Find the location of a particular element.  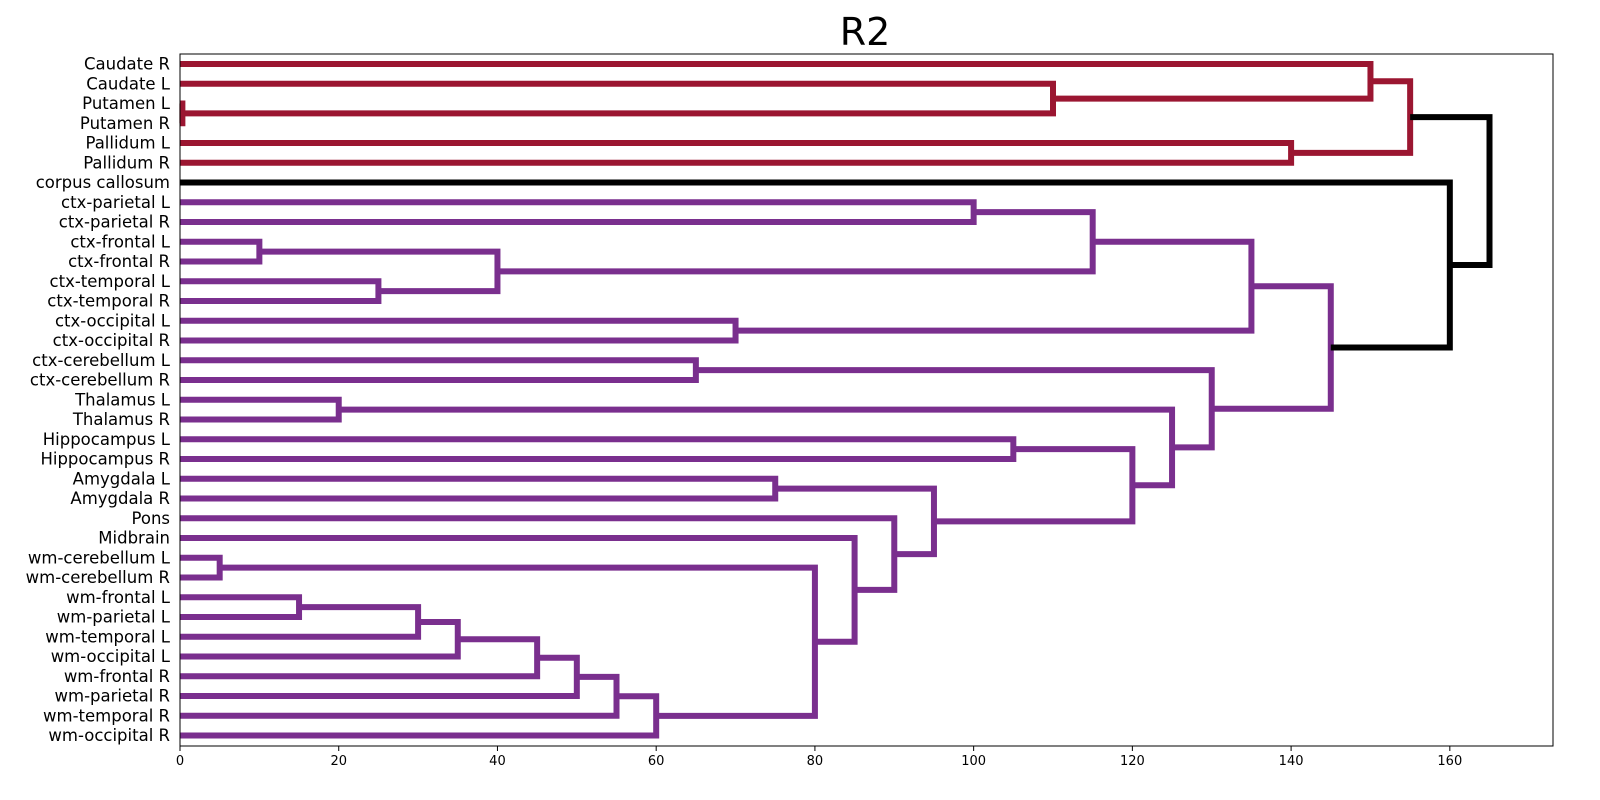

x-tick-label: 160 is located at coordinates (1449, 761).